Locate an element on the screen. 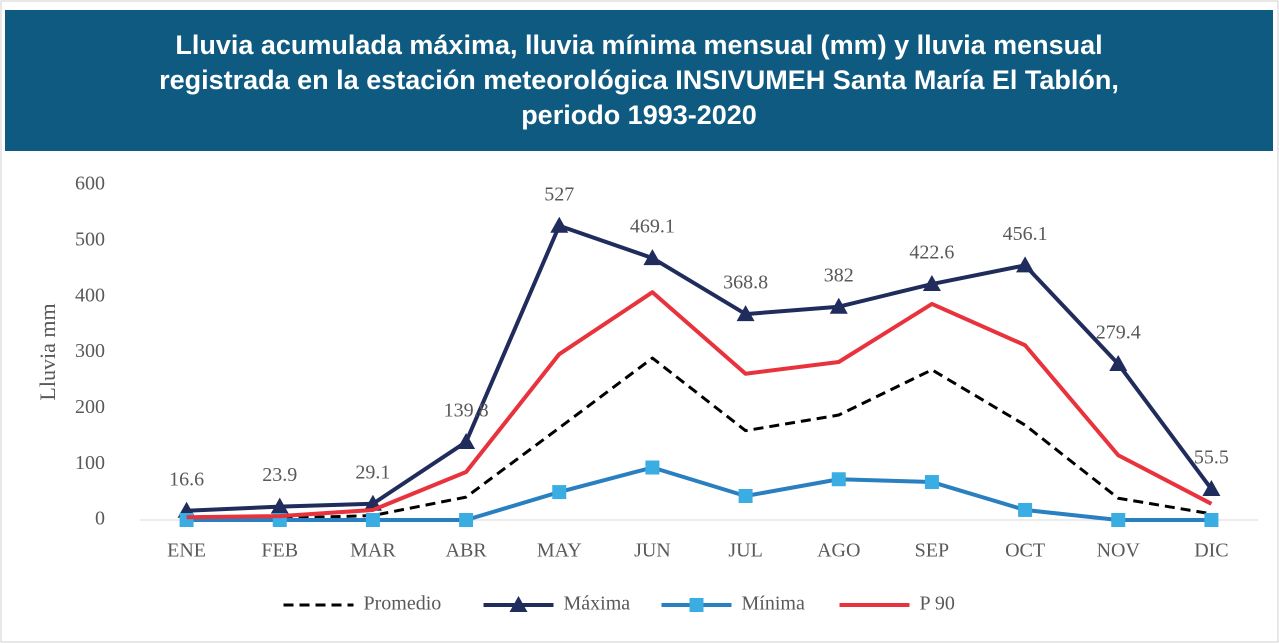 This screenshot has width=1279, height=643. data-label: 422.6 is located at coordinates (931, 253).